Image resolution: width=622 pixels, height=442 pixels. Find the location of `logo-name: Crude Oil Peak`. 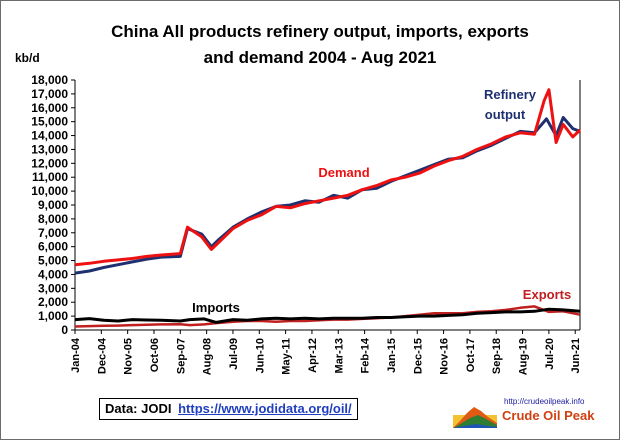

logo-name: Crude Oil Peak is located at coordinates (548, 415).